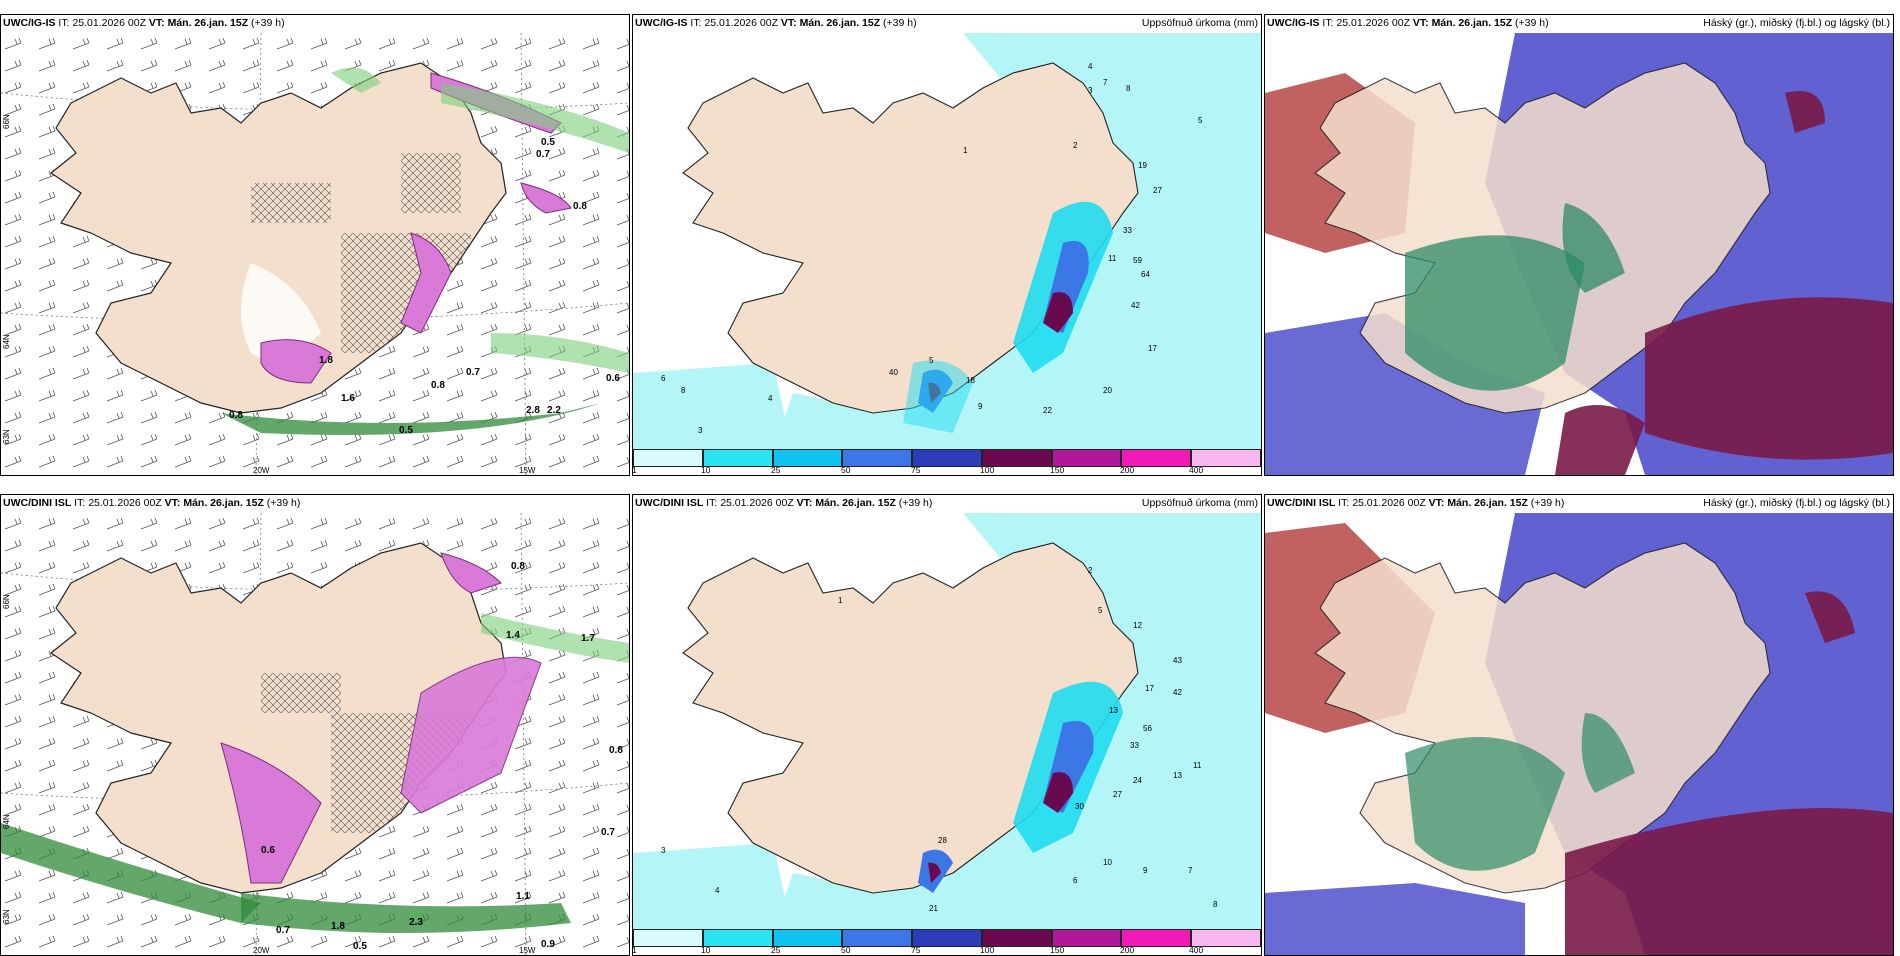  Describe the element at coordinates (1079, 806) in the screenshot. I see `value-label: 30` at that location.